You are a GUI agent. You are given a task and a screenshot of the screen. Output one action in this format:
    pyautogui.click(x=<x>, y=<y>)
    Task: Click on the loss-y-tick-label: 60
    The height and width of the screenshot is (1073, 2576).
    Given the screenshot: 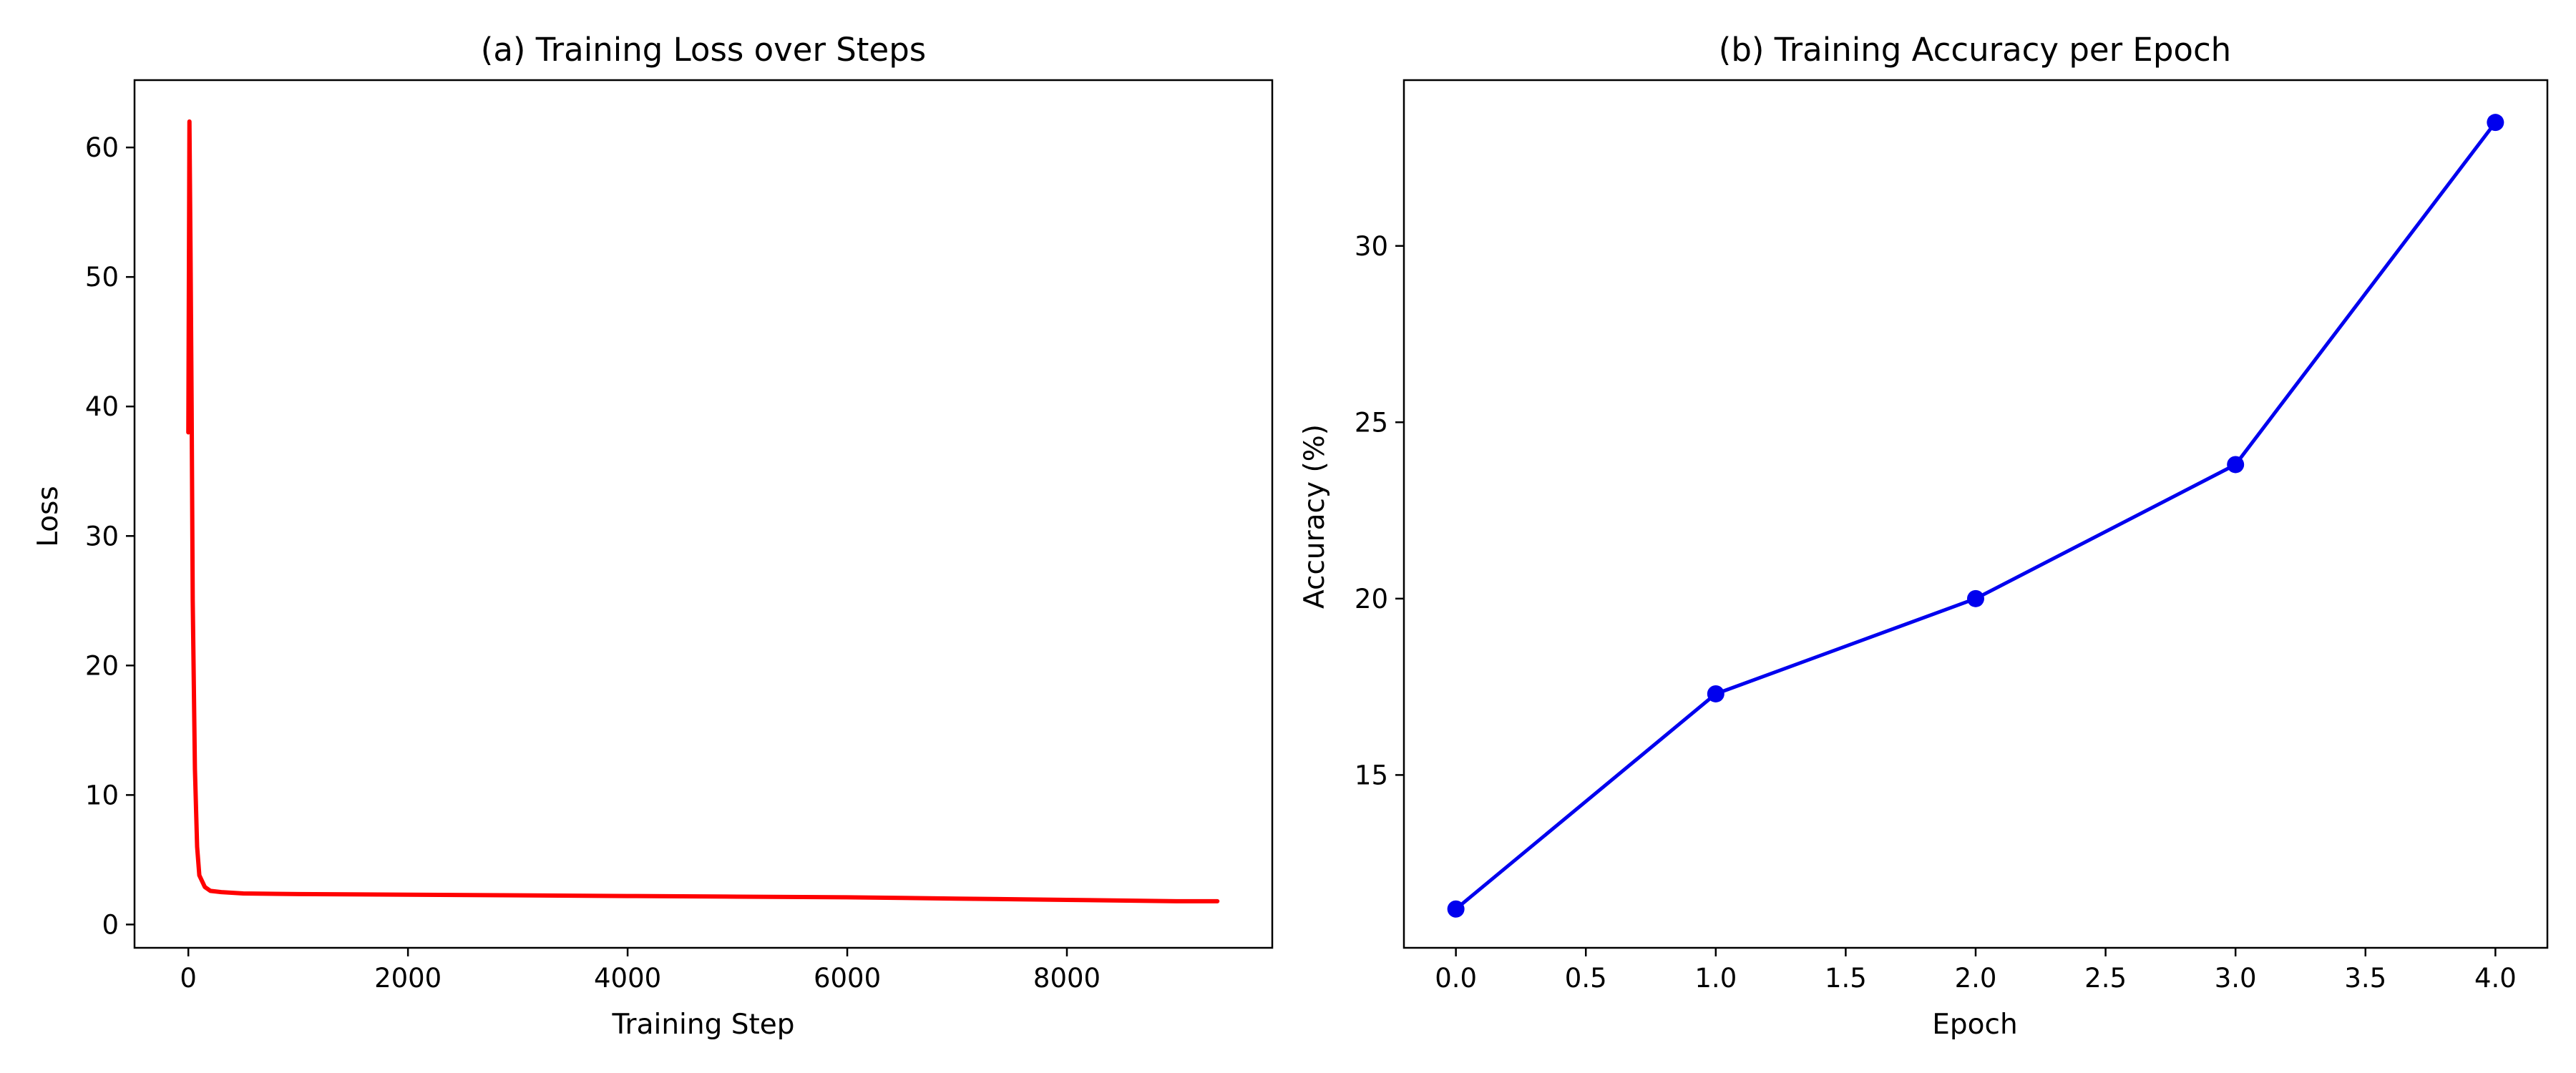 What is the action you would take?
    pyautogui.click(x=102, y=147)
    